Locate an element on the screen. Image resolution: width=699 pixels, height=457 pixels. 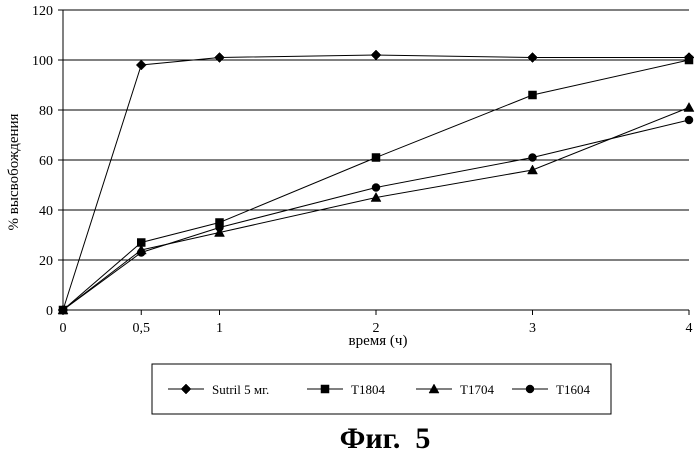
y-tick-label: 0 is located at coordinates (49, 311).